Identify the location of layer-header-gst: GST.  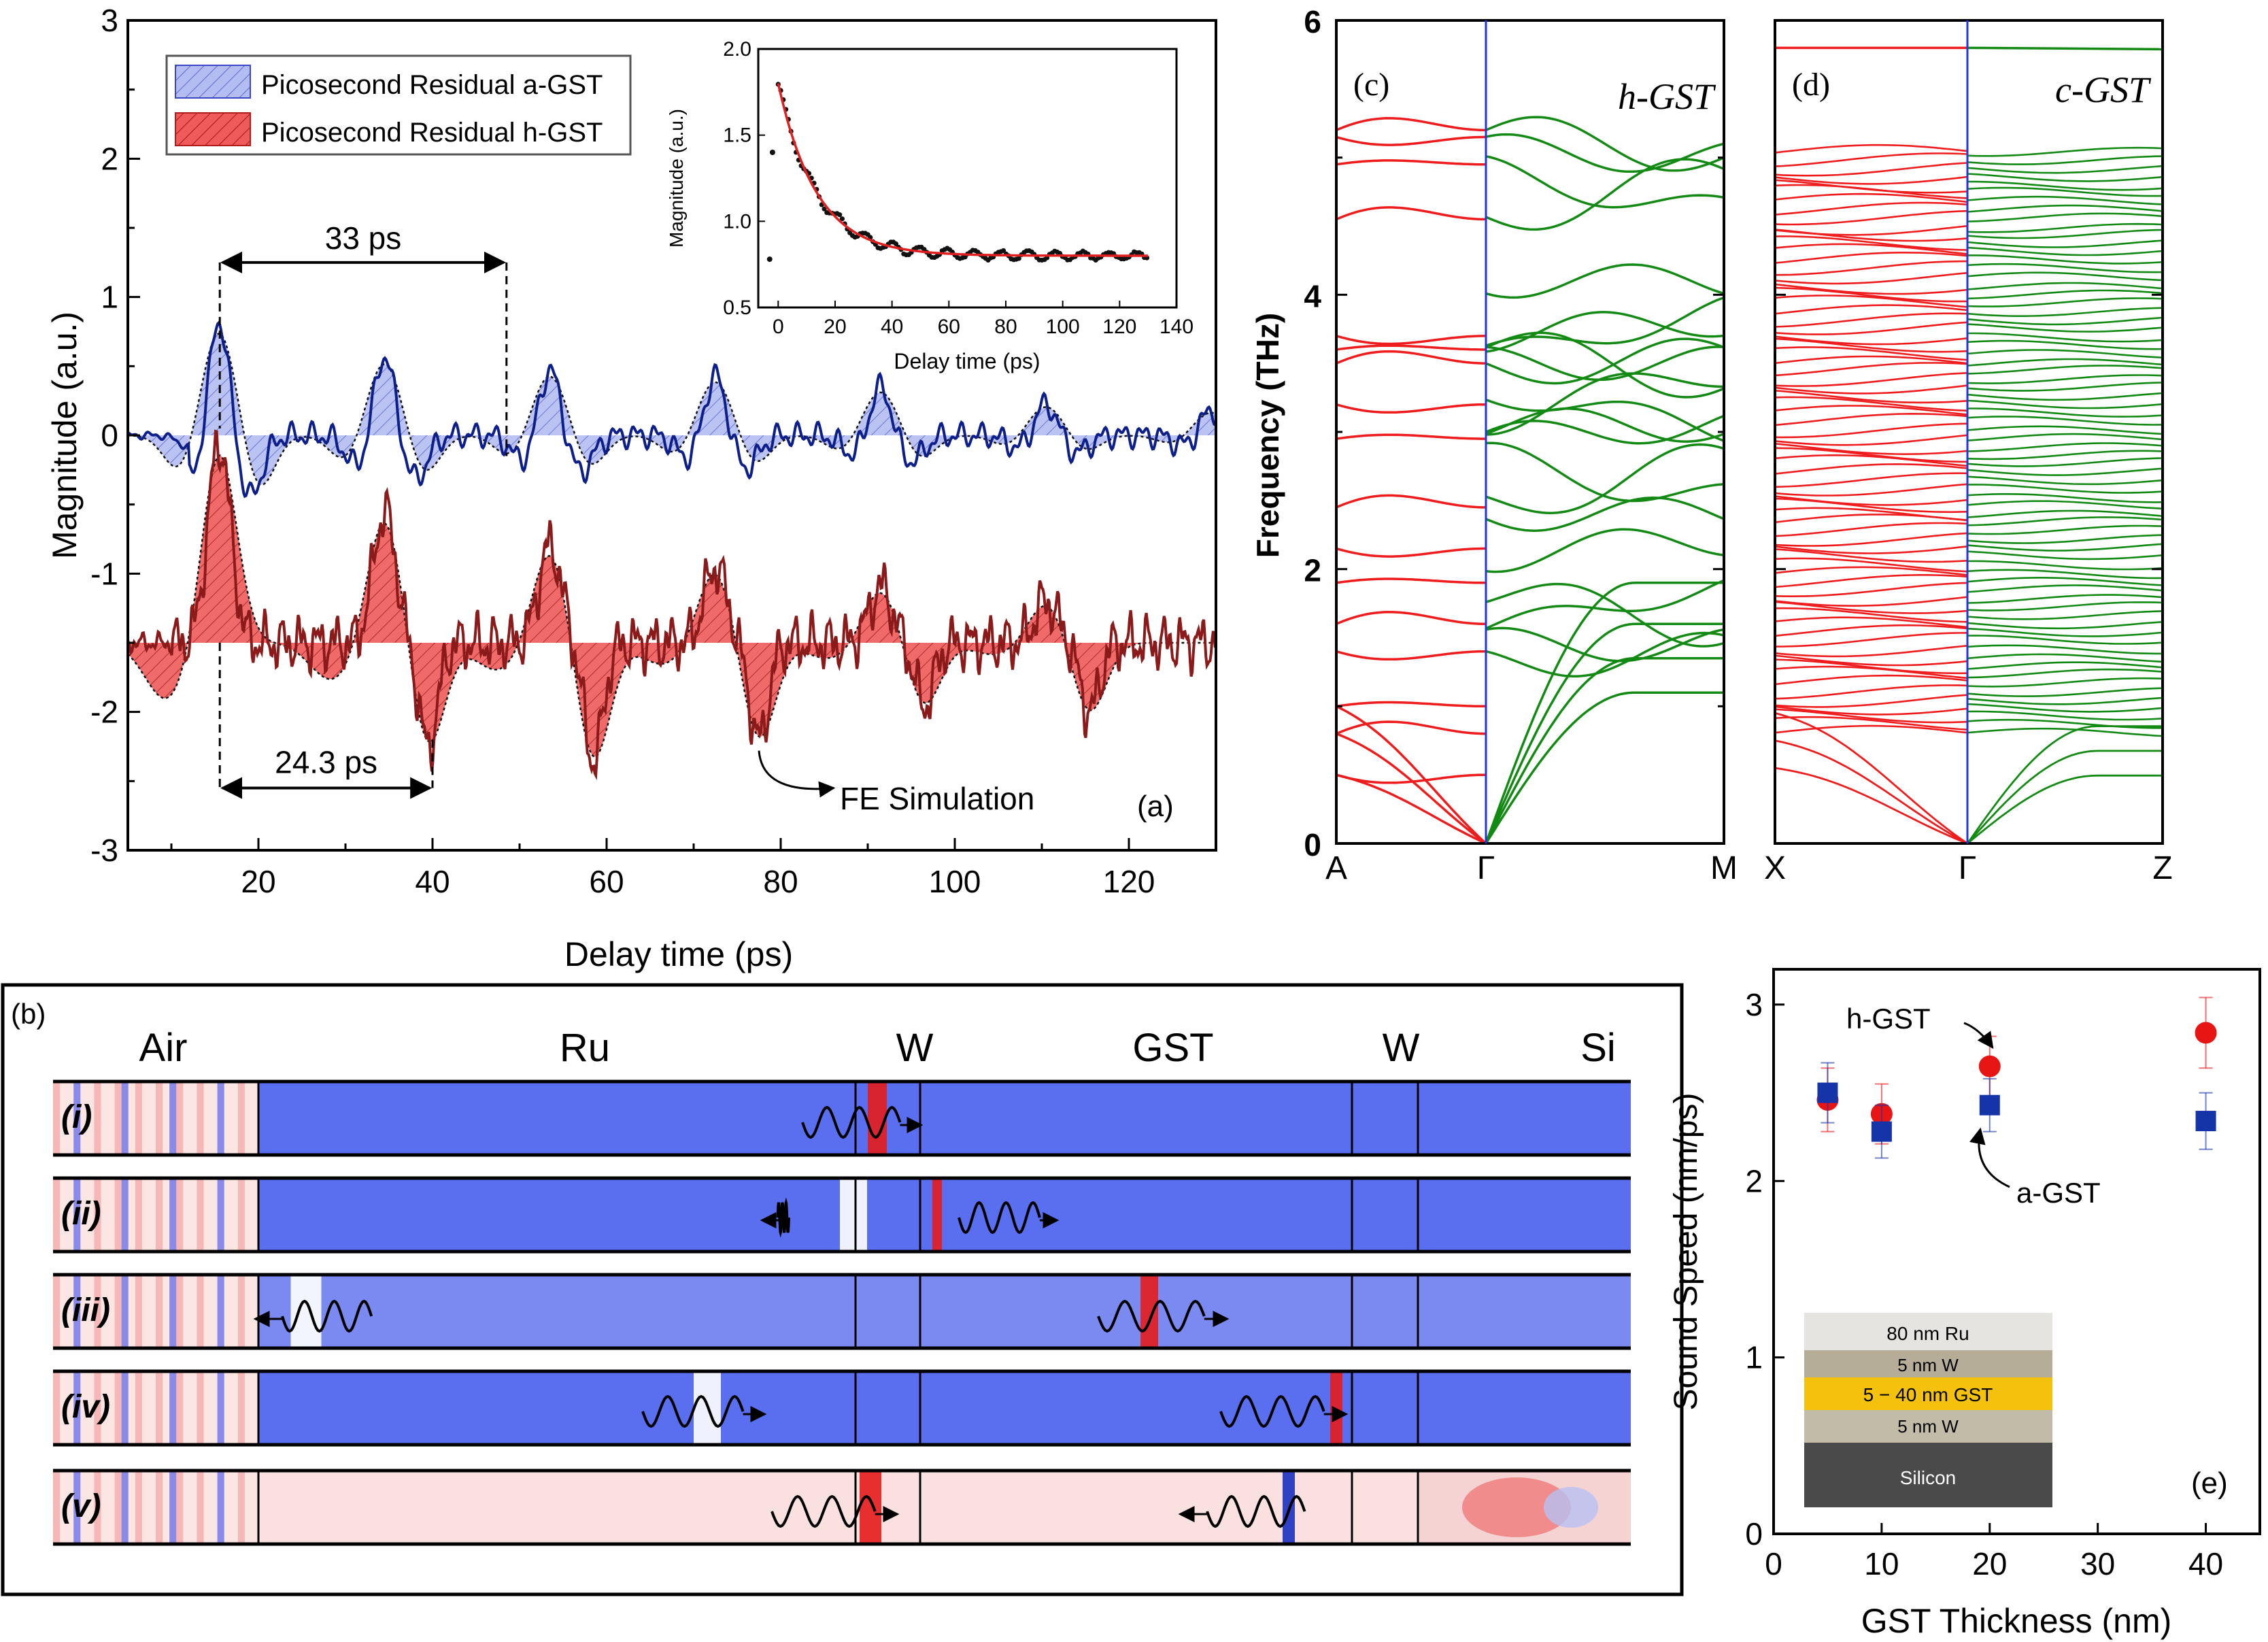
(1172, 1048).